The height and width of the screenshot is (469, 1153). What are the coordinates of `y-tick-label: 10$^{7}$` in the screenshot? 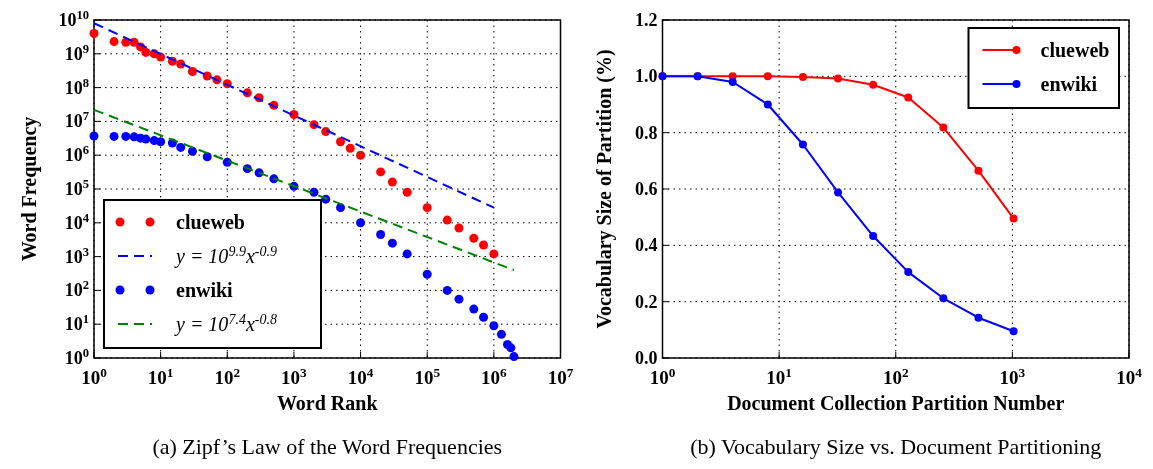 It's located at (76, 120).